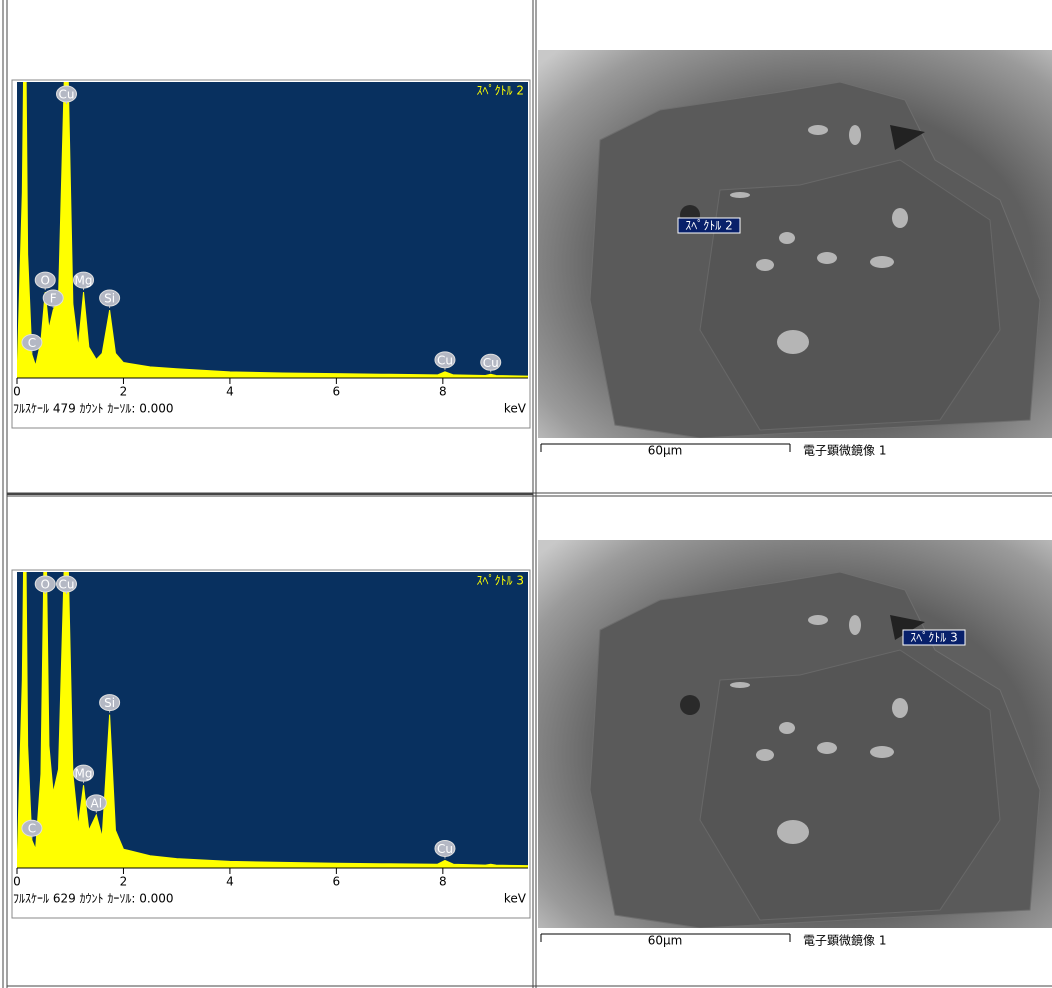 This screenshot has height=988, width=1052. What do you see at coordinates (93, 409) in the screenshot?
I see `chart-footer: ﾌﾙｽｹｰﾙ 479 ｶｳﾝﾄ ｶｰｿﾙ: 0.000` at bounding box center [93, 409].